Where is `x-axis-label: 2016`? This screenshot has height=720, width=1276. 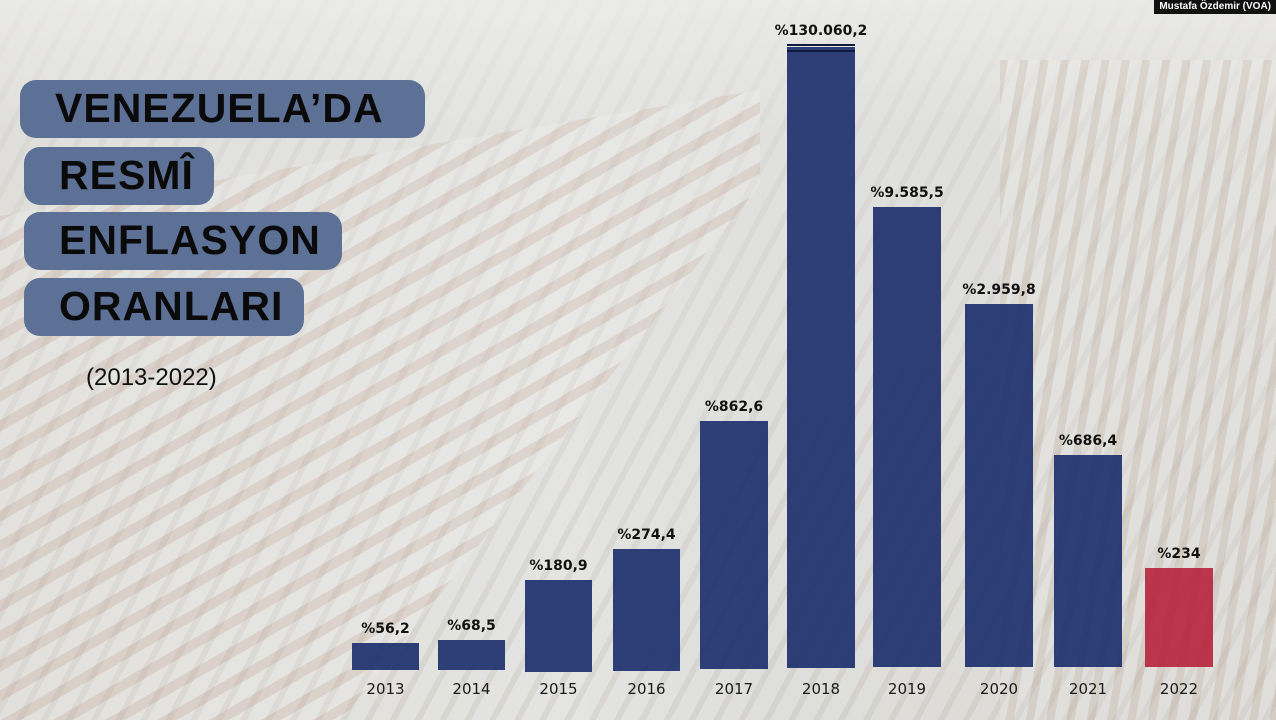
x-axis-label: 2016 is located at coordinates (646, 689).